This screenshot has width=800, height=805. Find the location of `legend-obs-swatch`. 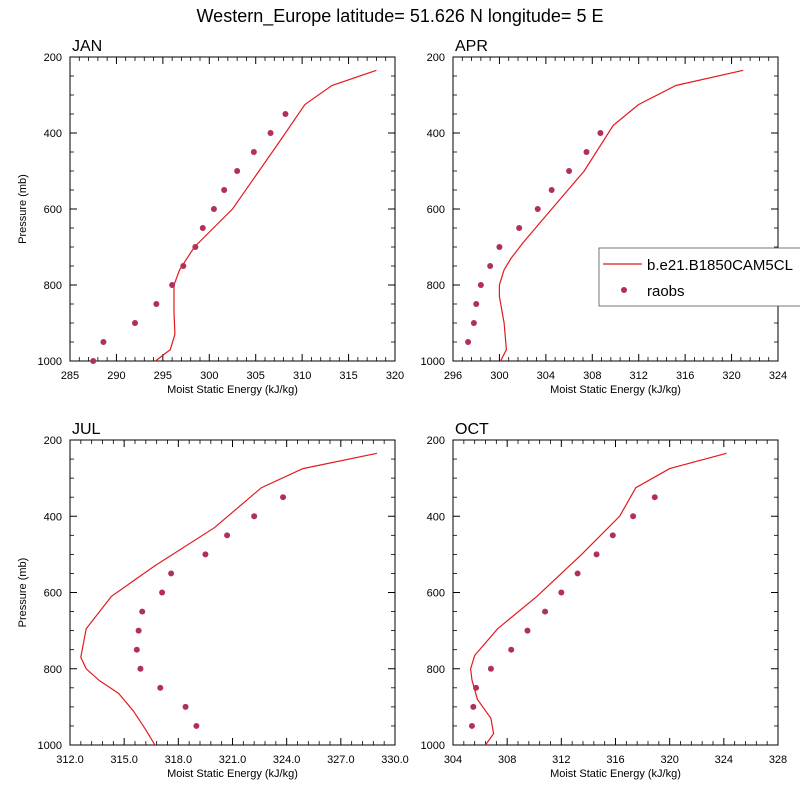

legend-obs-swatch is located at coordinates (624, 290).